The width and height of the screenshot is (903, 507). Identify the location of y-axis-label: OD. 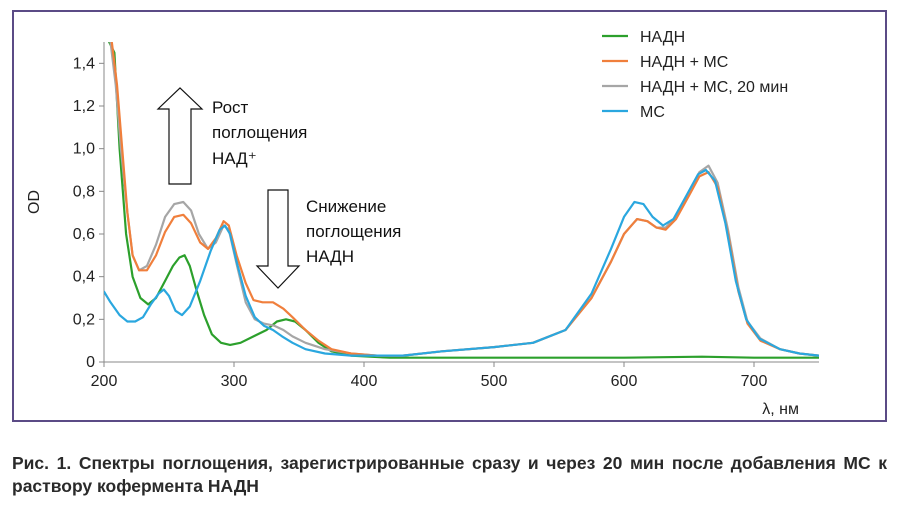
(34, 202).